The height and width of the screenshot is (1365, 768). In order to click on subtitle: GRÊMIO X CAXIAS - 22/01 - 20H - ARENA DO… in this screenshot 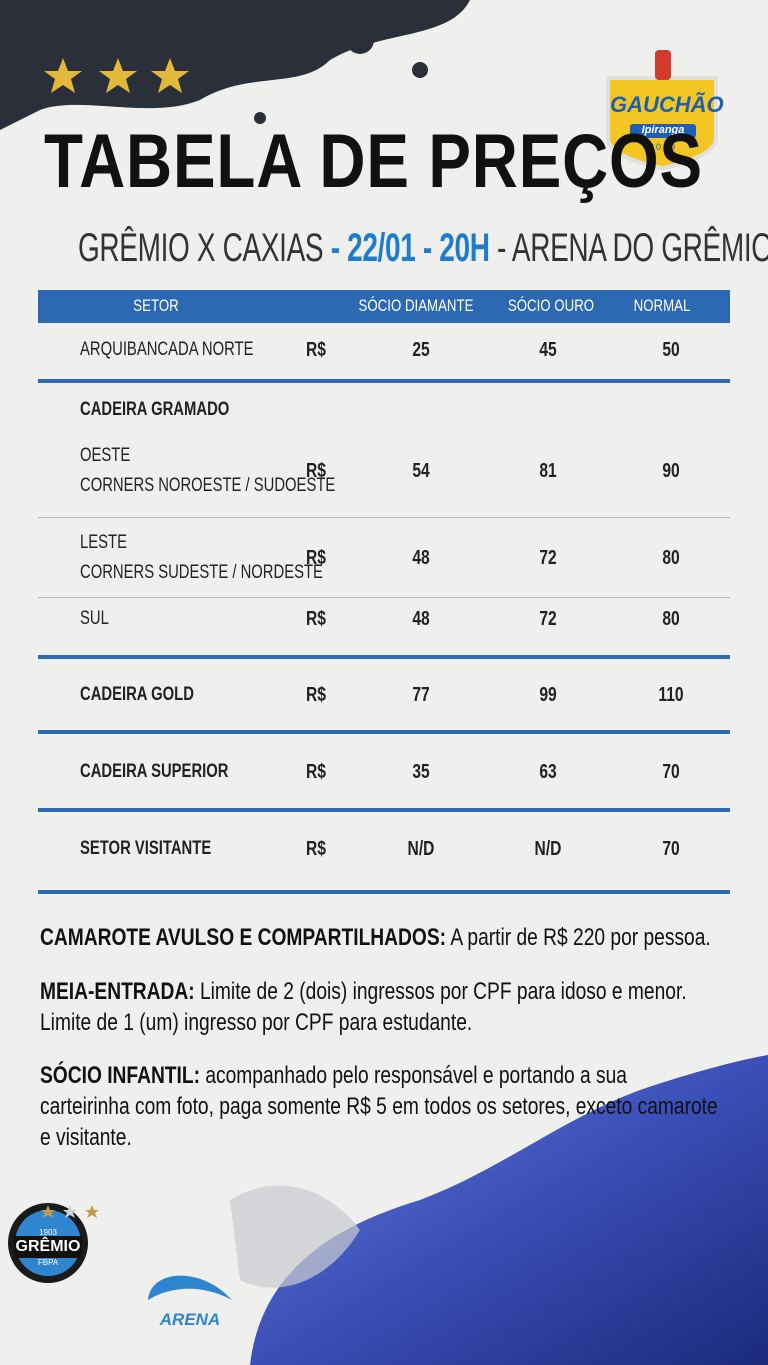, I will do `click(423, 248)`.